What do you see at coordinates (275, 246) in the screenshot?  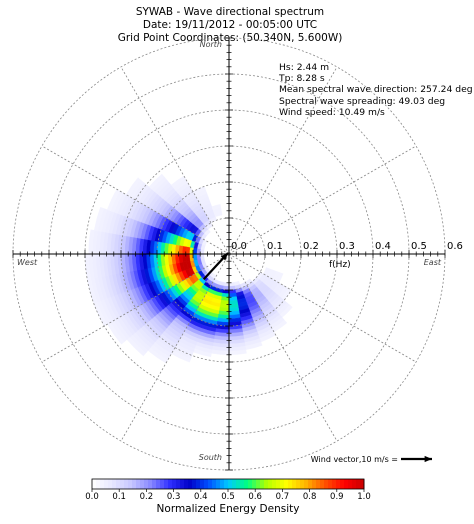 I see `radial-tick-label: 0.1` at bounding box center [275, 246].